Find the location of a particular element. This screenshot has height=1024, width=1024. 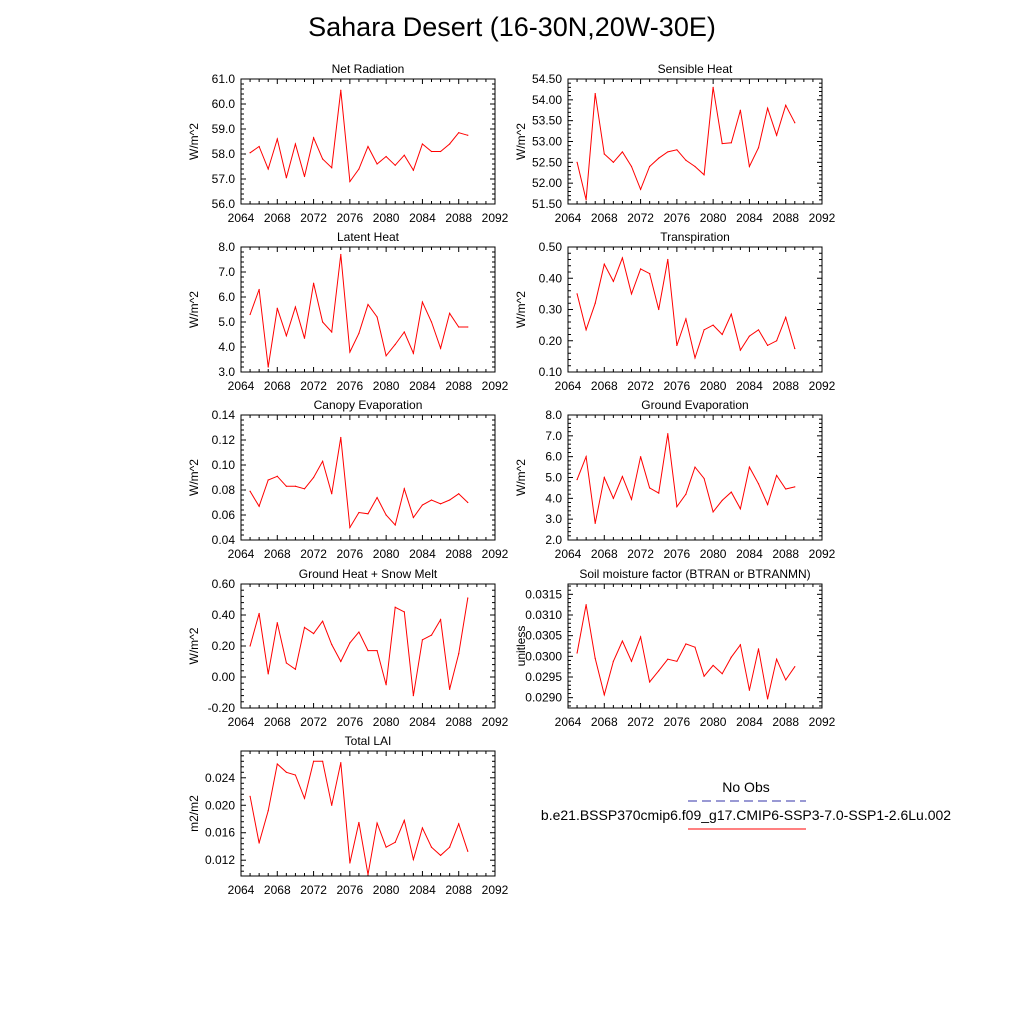

x-tick-label: 2088 is located at coordinates (785, 554).